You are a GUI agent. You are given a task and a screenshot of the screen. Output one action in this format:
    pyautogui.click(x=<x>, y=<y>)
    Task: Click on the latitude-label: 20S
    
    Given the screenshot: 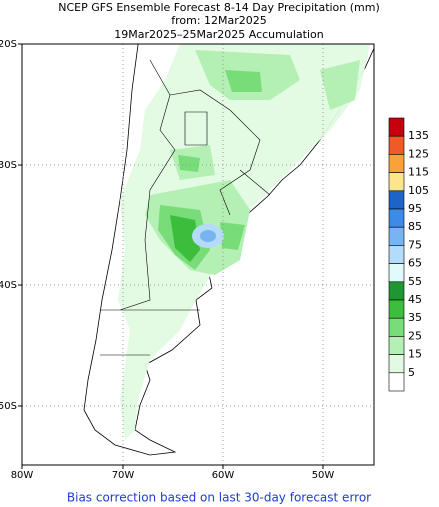 What is the action you would take?
    pyautogui.click(x=8, y=44)
    